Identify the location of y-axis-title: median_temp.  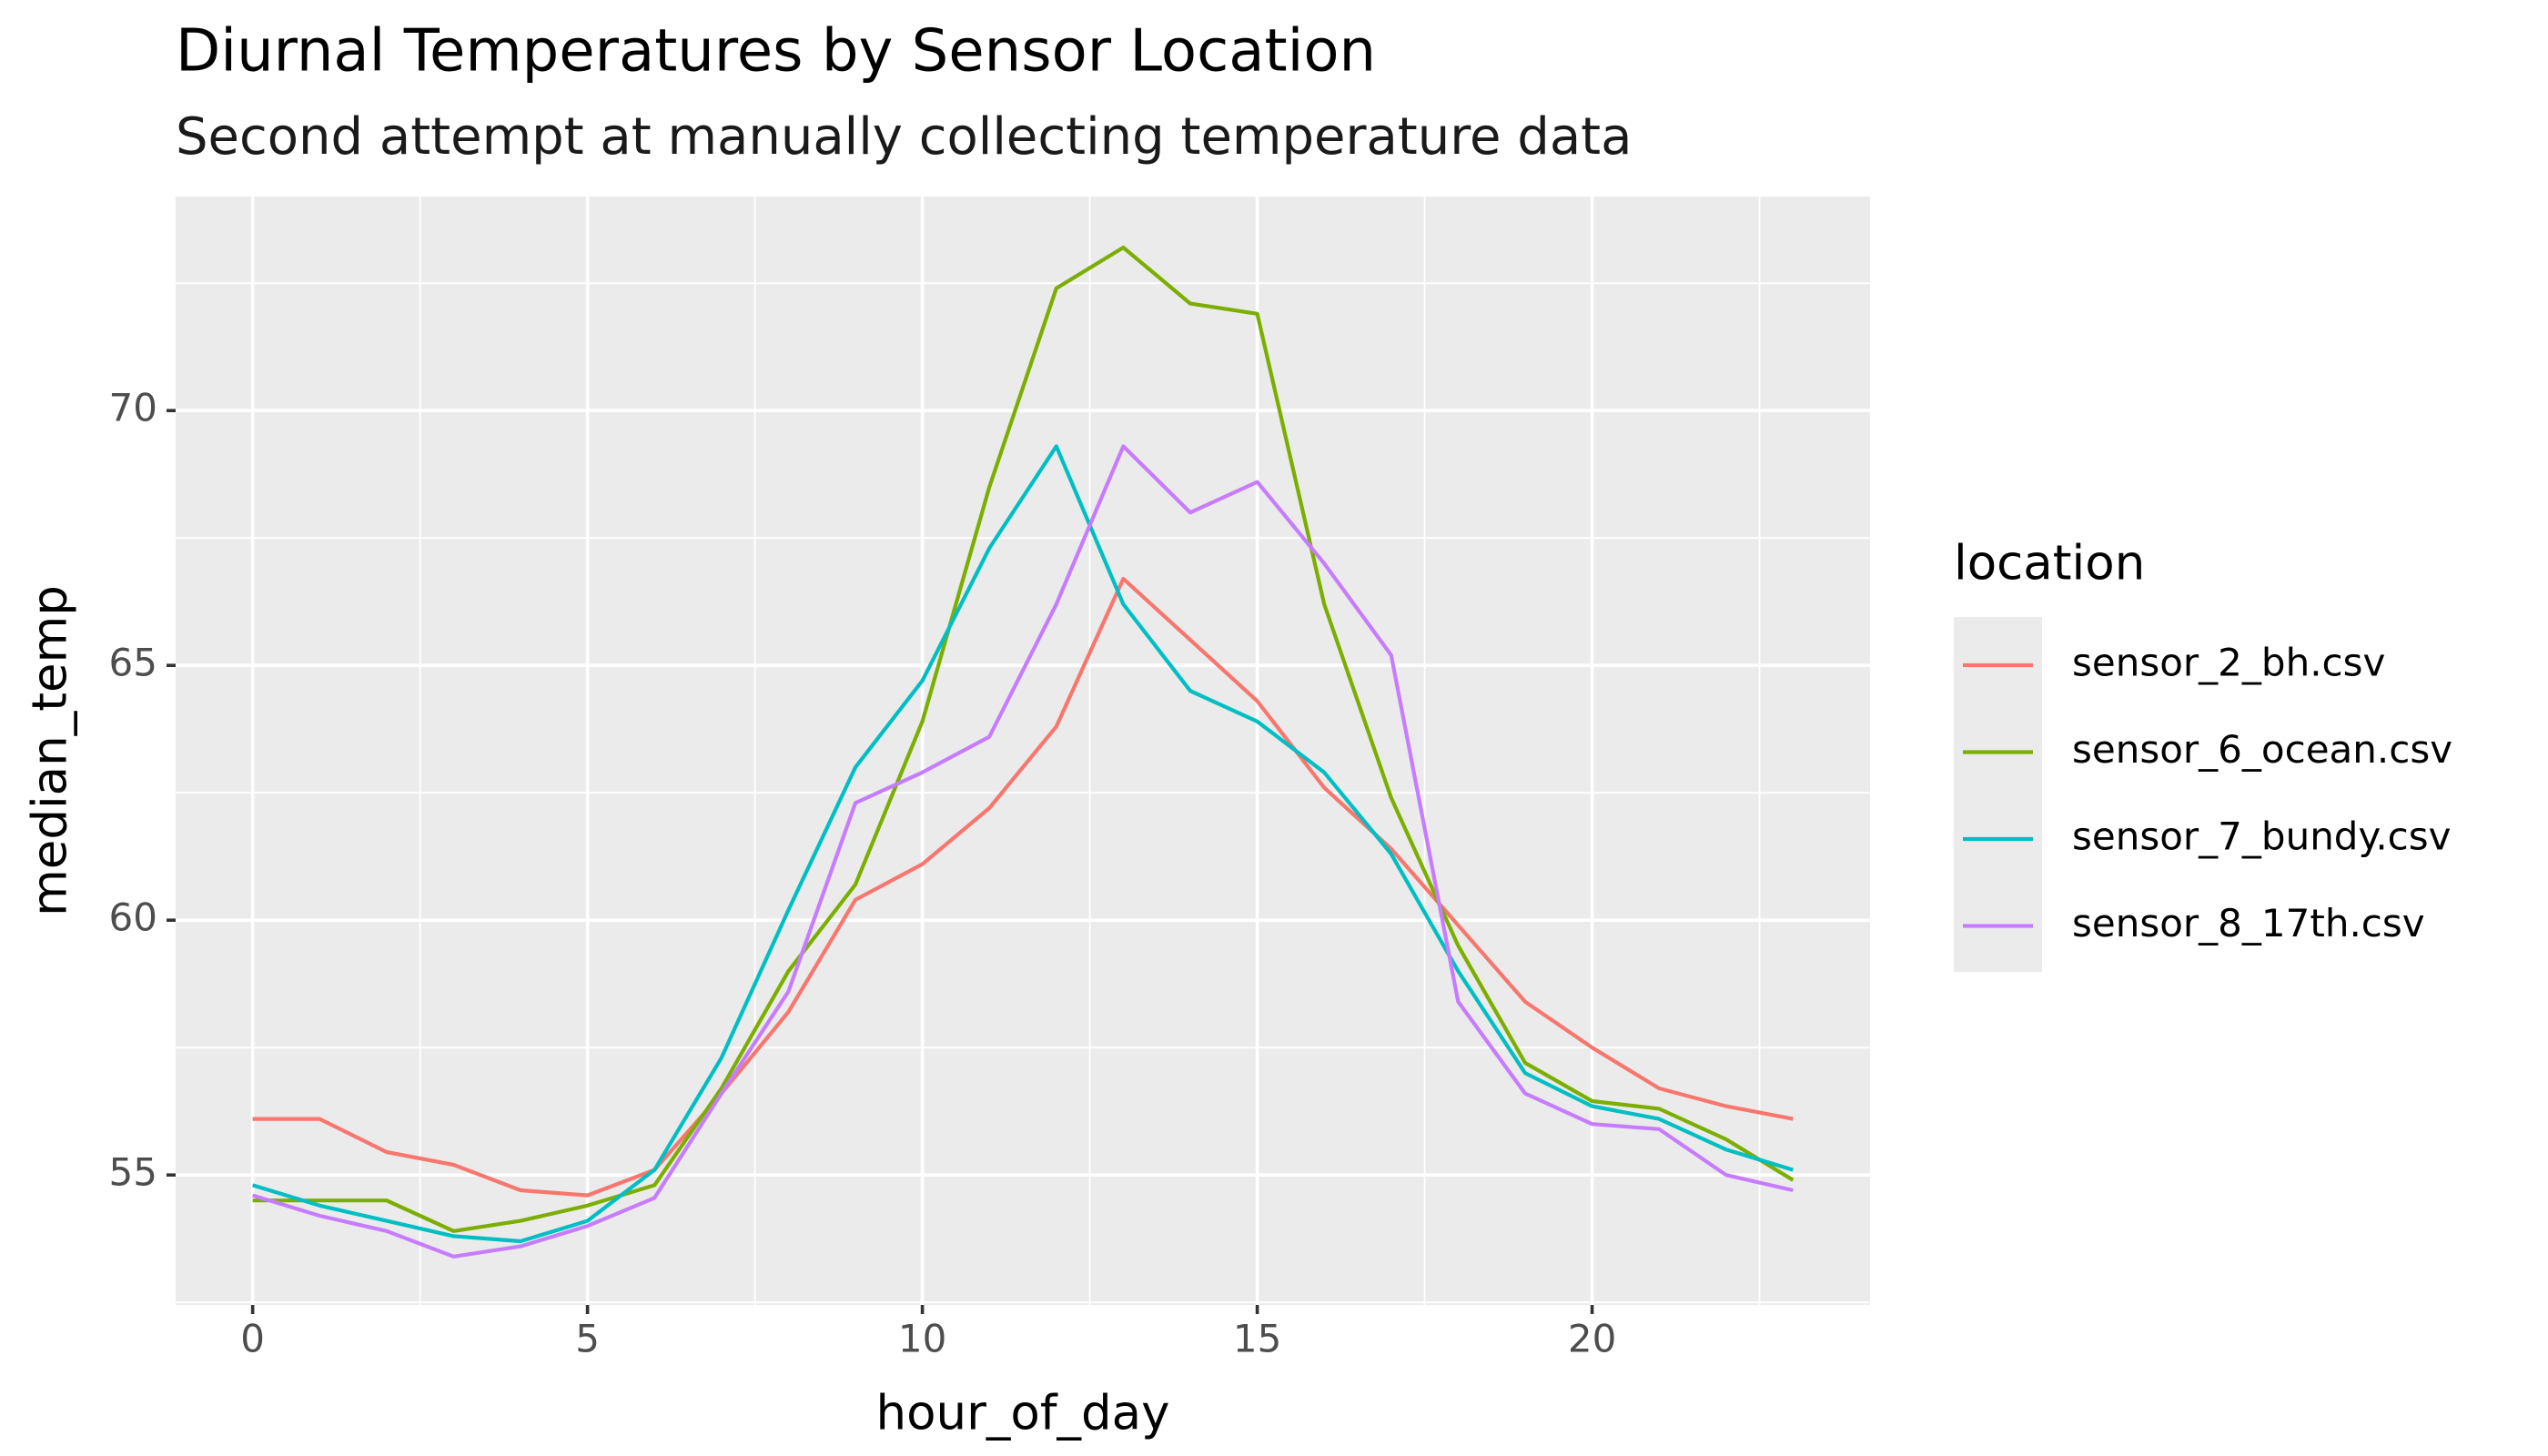
(50, 750).